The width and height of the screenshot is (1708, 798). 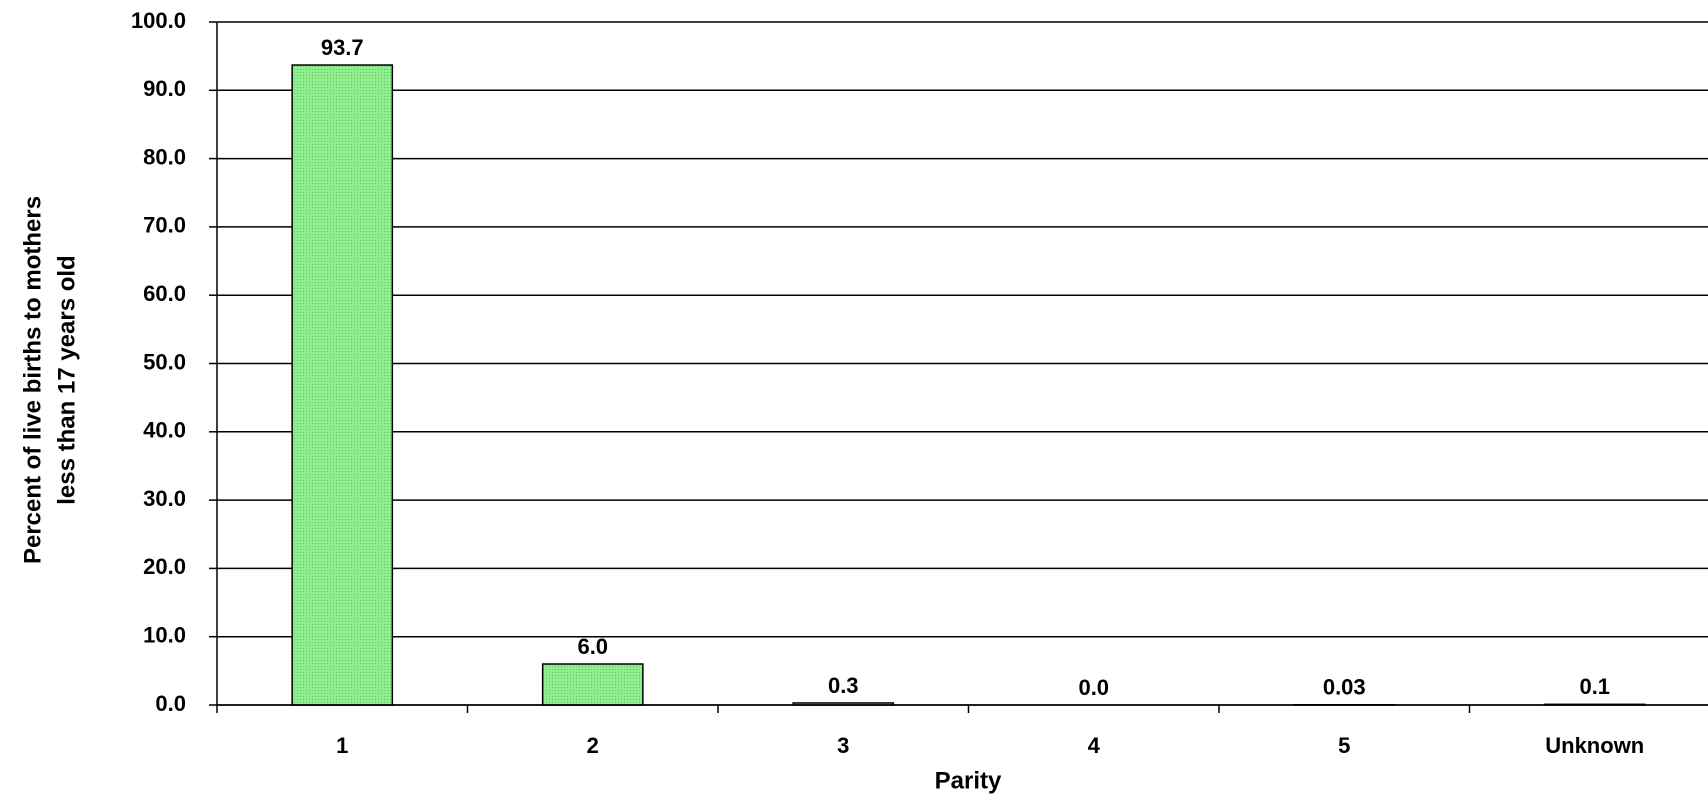 What do you see at coordinates (164, 88) in the screenshot?
I see `y-tick-label: 90.0` at bounding box center [164, 88].